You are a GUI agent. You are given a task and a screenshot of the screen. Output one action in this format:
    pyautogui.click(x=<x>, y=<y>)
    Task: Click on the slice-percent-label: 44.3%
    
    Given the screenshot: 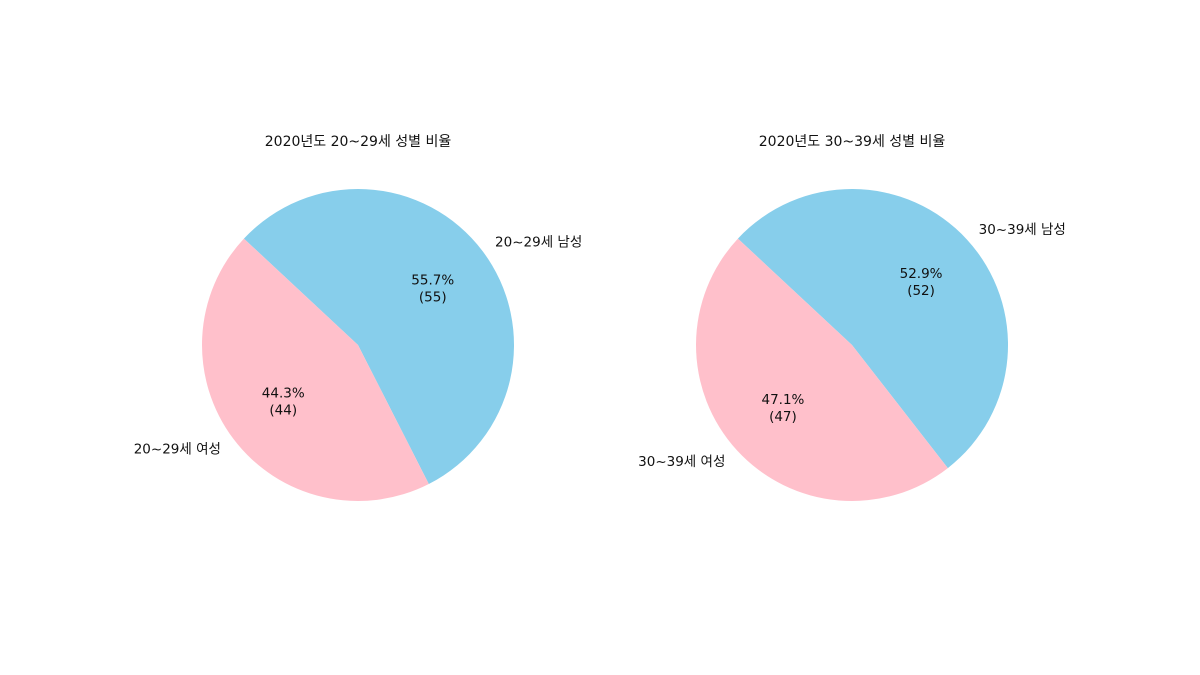 What is the action you would take?
    pyautogui.click(x=283, y=393)
    